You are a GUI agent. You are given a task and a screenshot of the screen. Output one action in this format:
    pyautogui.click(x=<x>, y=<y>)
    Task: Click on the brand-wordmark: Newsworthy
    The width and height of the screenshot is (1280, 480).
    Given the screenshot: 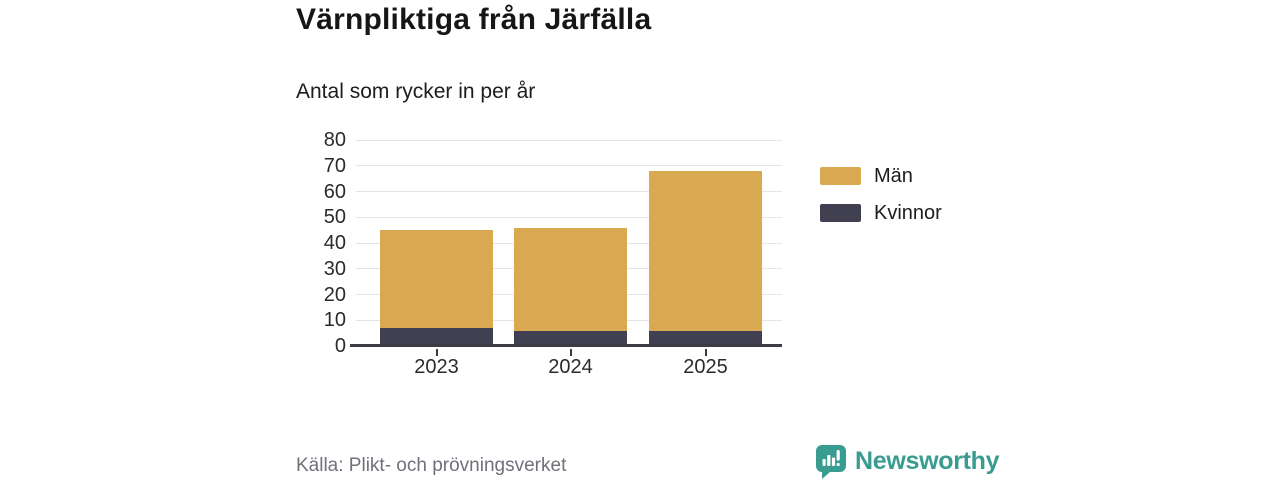 What is the action you would take?
    pyautogui.click(x=927, y=461)
    